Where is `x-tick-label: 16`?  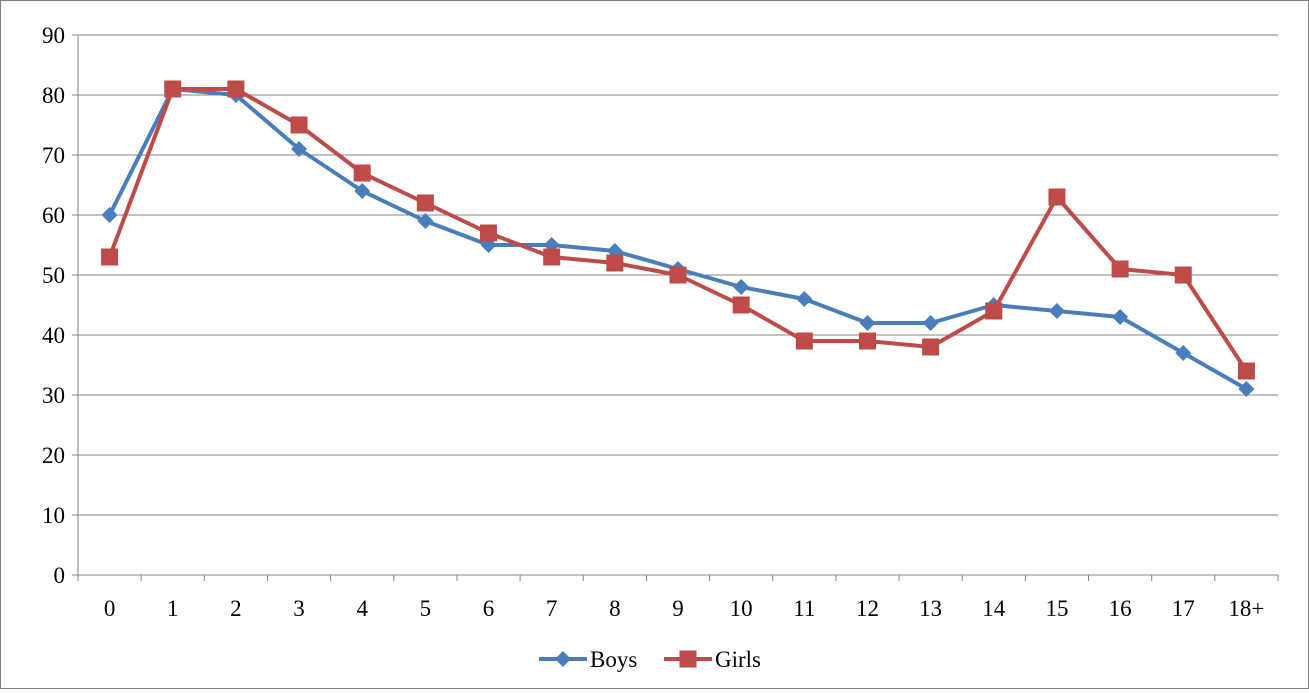
x-tick-label: 16 is located at coordinates (1120, 608).